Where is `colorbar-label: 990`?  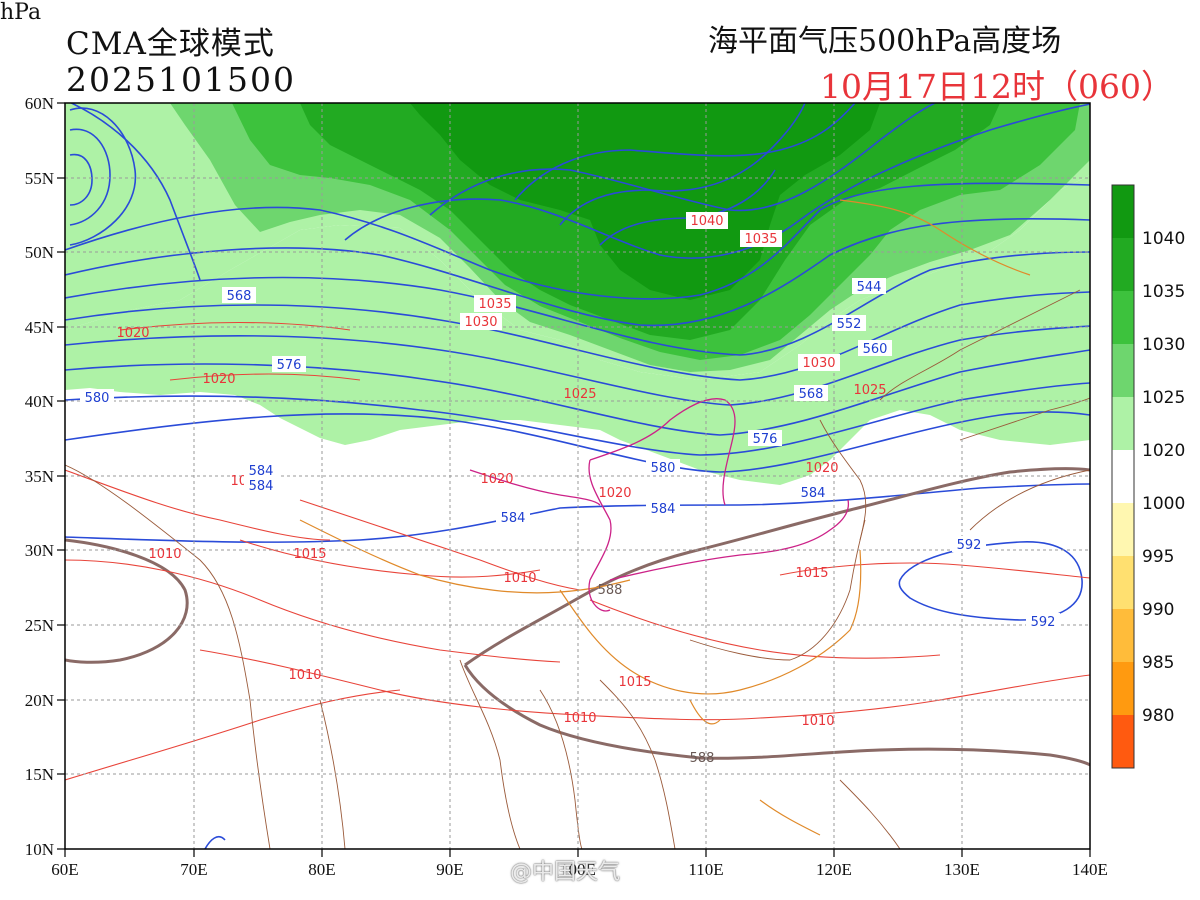
colorbar-label: 990 is located at coordinates (1158, 610).